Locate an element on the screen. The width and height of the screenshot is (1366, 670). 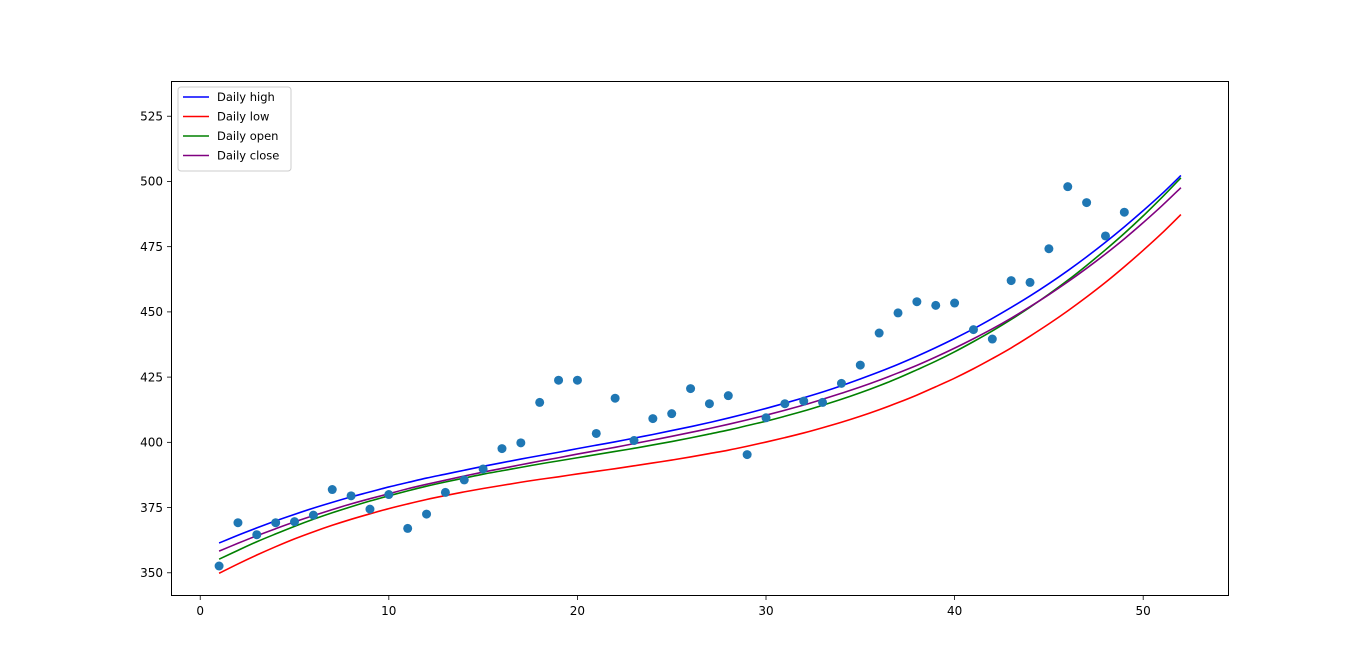
y-axis: 350 375 400 425 450 475 500 525 is located at coordinates (155, 345).